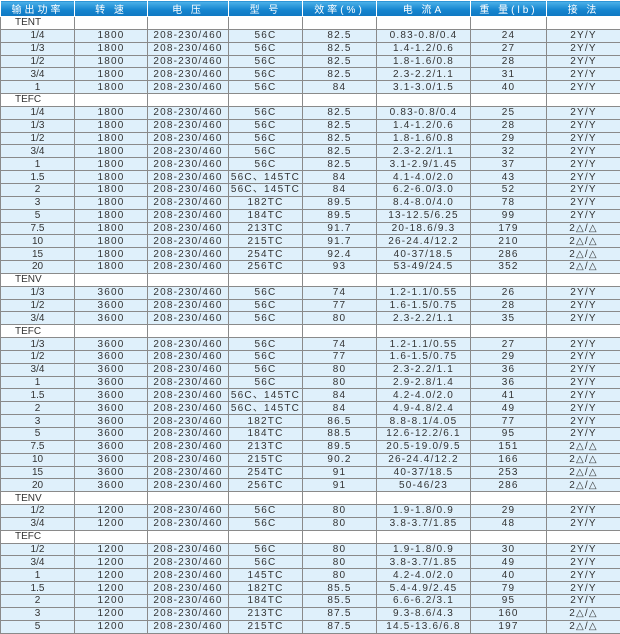 The image size is (620, 634). Describe the element at coordinates (424, 125) in the screenshot. I see `cell-current: 1.4-1.2/0.6` at that location.